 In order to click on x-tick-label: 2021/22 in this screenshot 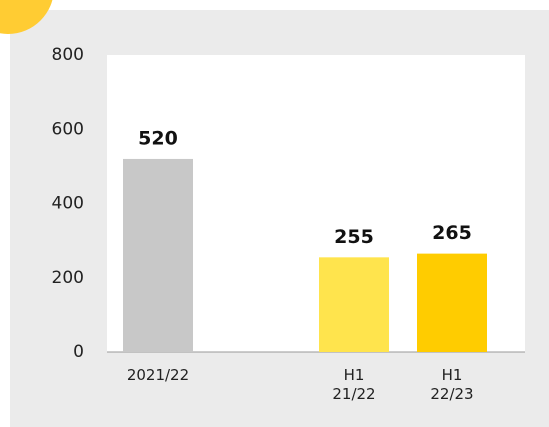, I will do `click(158, 375)`.